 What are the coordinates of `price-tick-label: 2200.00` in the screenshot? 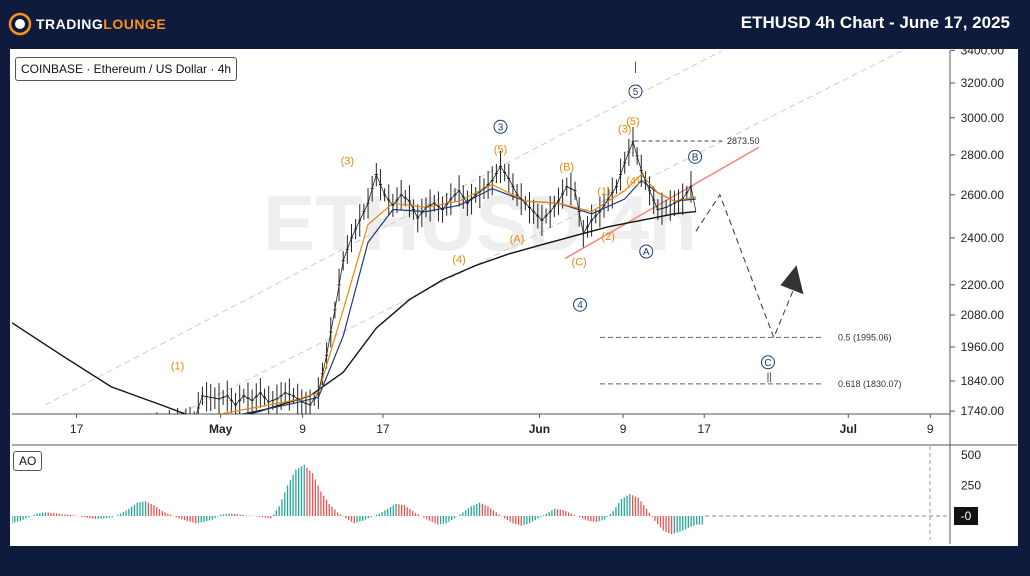 It's located at (983, 285).